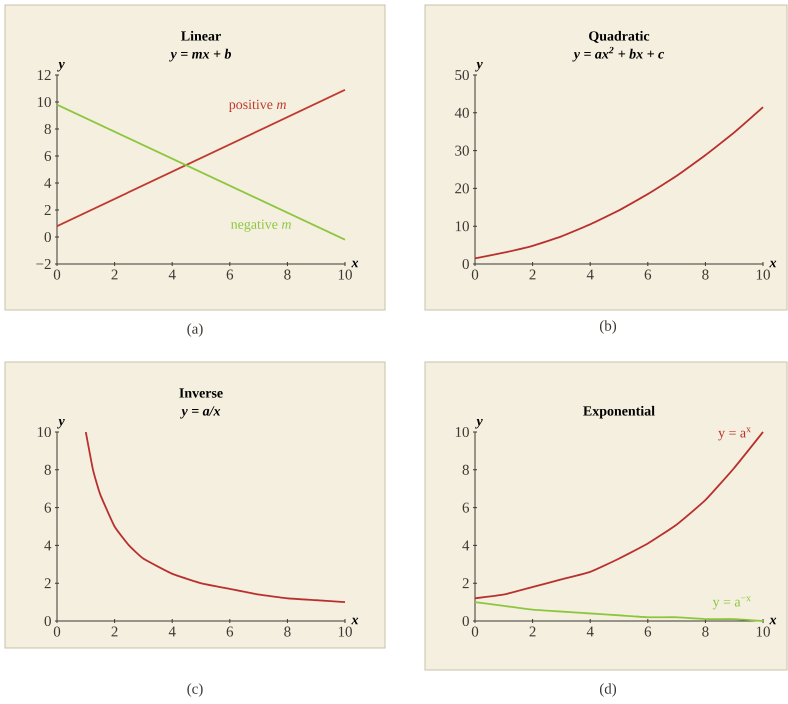 Image resolution: width=788 pixels, height=704 pixels. What do you see at coordinates (44, 75) in the screenshot?
I see `y-tick-label: 12` at bounding box center [44, 75].